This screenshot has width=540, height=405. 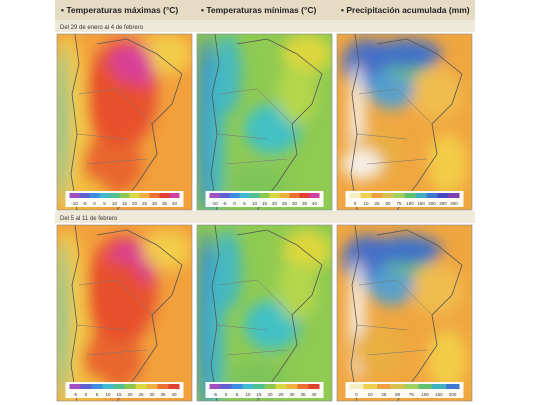 I want to click on legend-tick-label: 150, so click(x=439, y=394).